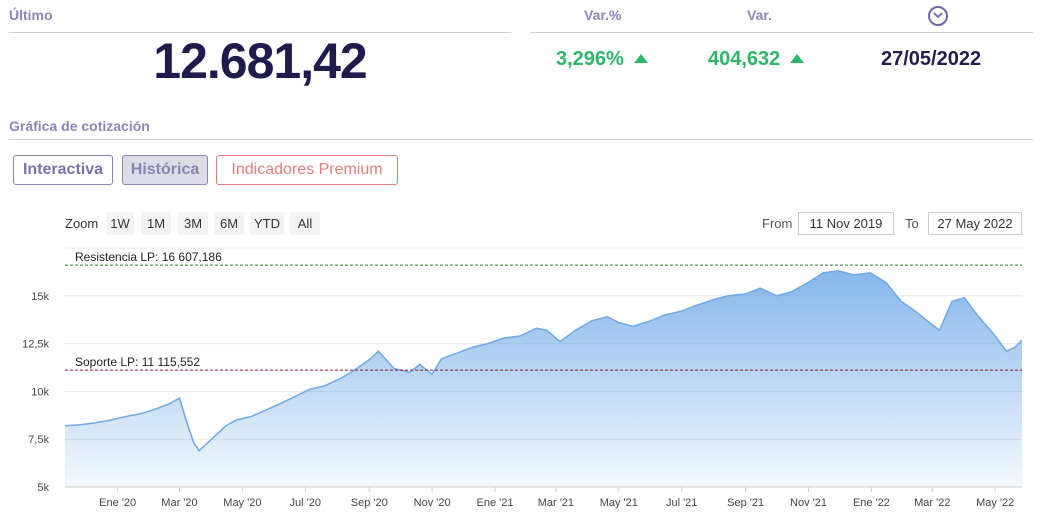 The height and width of the screenshot is (524, 1040). Describe the element at coordinates (193, 223) in the screenshot. I see `zoom-3m-button: 3M` at that location.